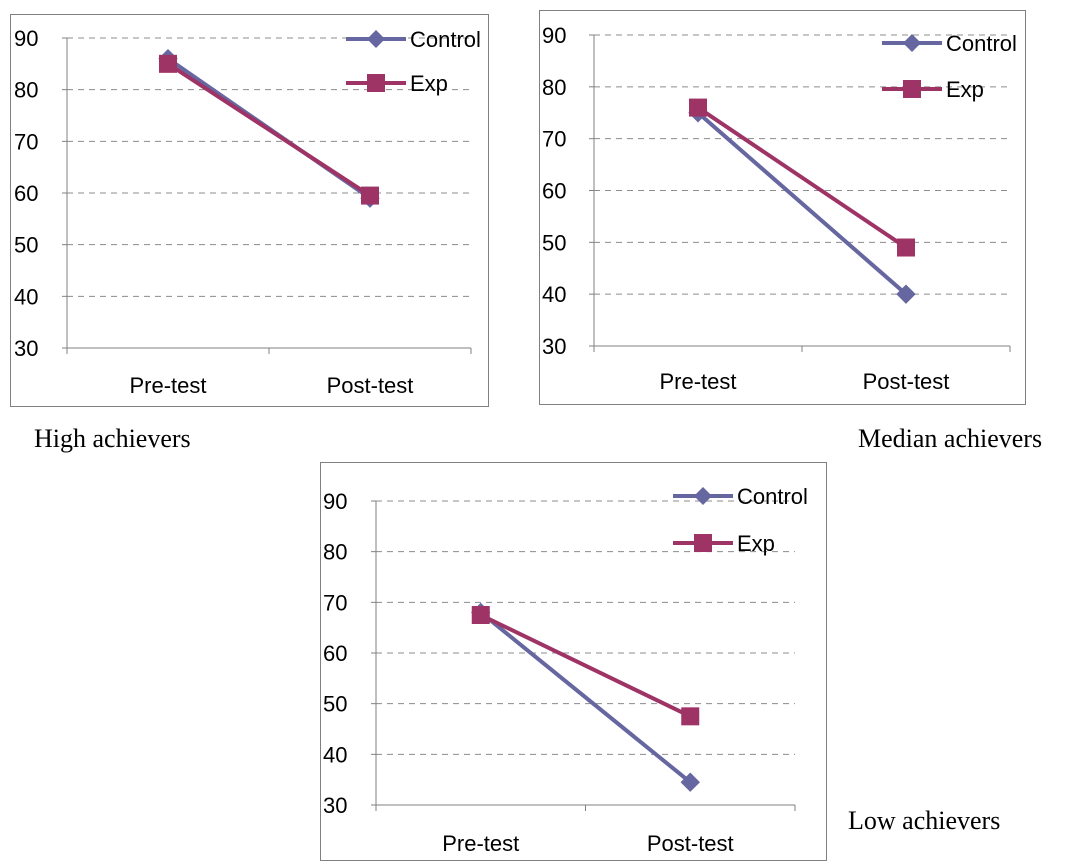 Image resolution: width=1089 pixels, height=862 pixels. What do you see at coordinates (112, 438) in the screenshot?
I see `caption-high-achievers: High achievers` at bounding box center [112, 438].